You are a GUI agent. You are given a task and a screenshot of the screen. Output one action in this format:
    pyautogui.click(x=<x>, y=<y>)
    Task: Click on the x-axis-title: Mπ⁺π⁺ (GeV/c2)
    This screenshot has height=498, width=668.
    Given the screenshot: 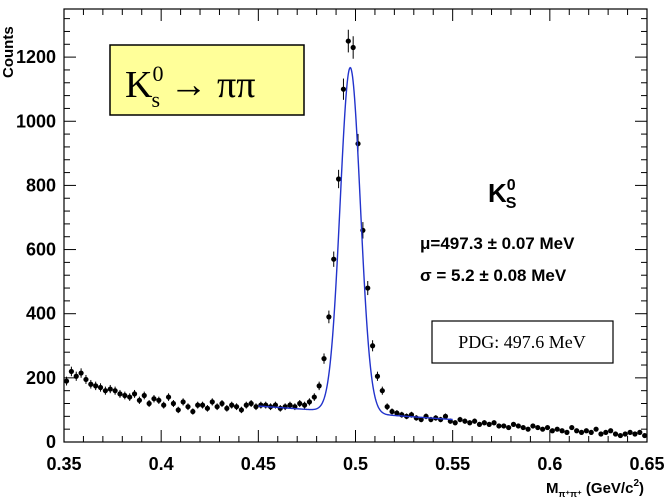 What is the action you would take?
    pyautogui.click(x=595, y=488)
    